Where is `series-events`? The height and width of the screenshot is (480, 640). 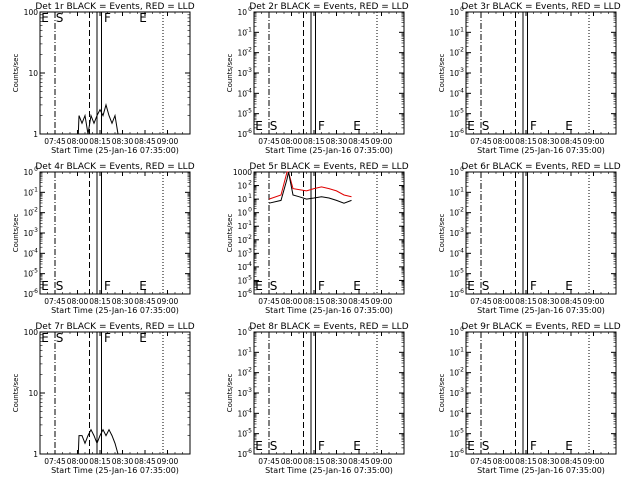
series-events is located at coordinates (310, 187).